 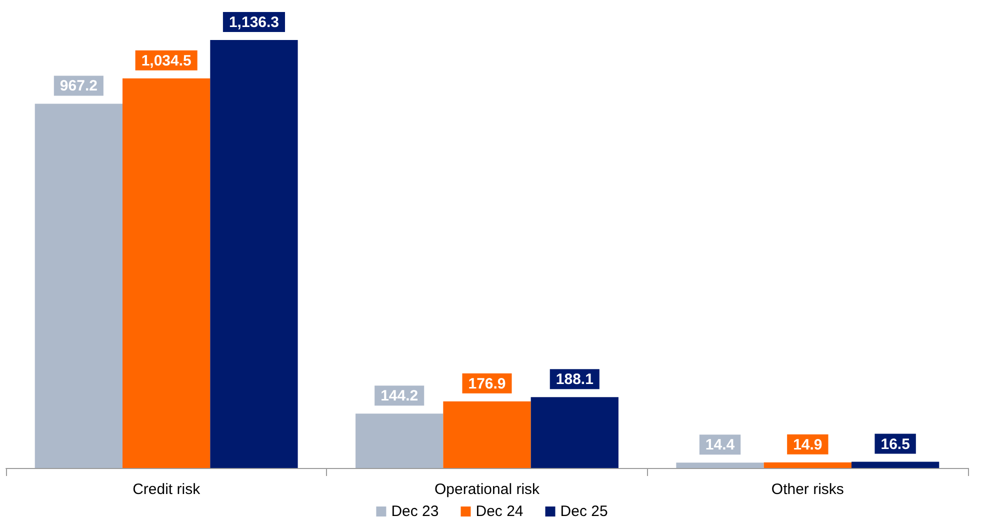 I want to click on data-label: 1,136.3, so click(x=254, y=22).